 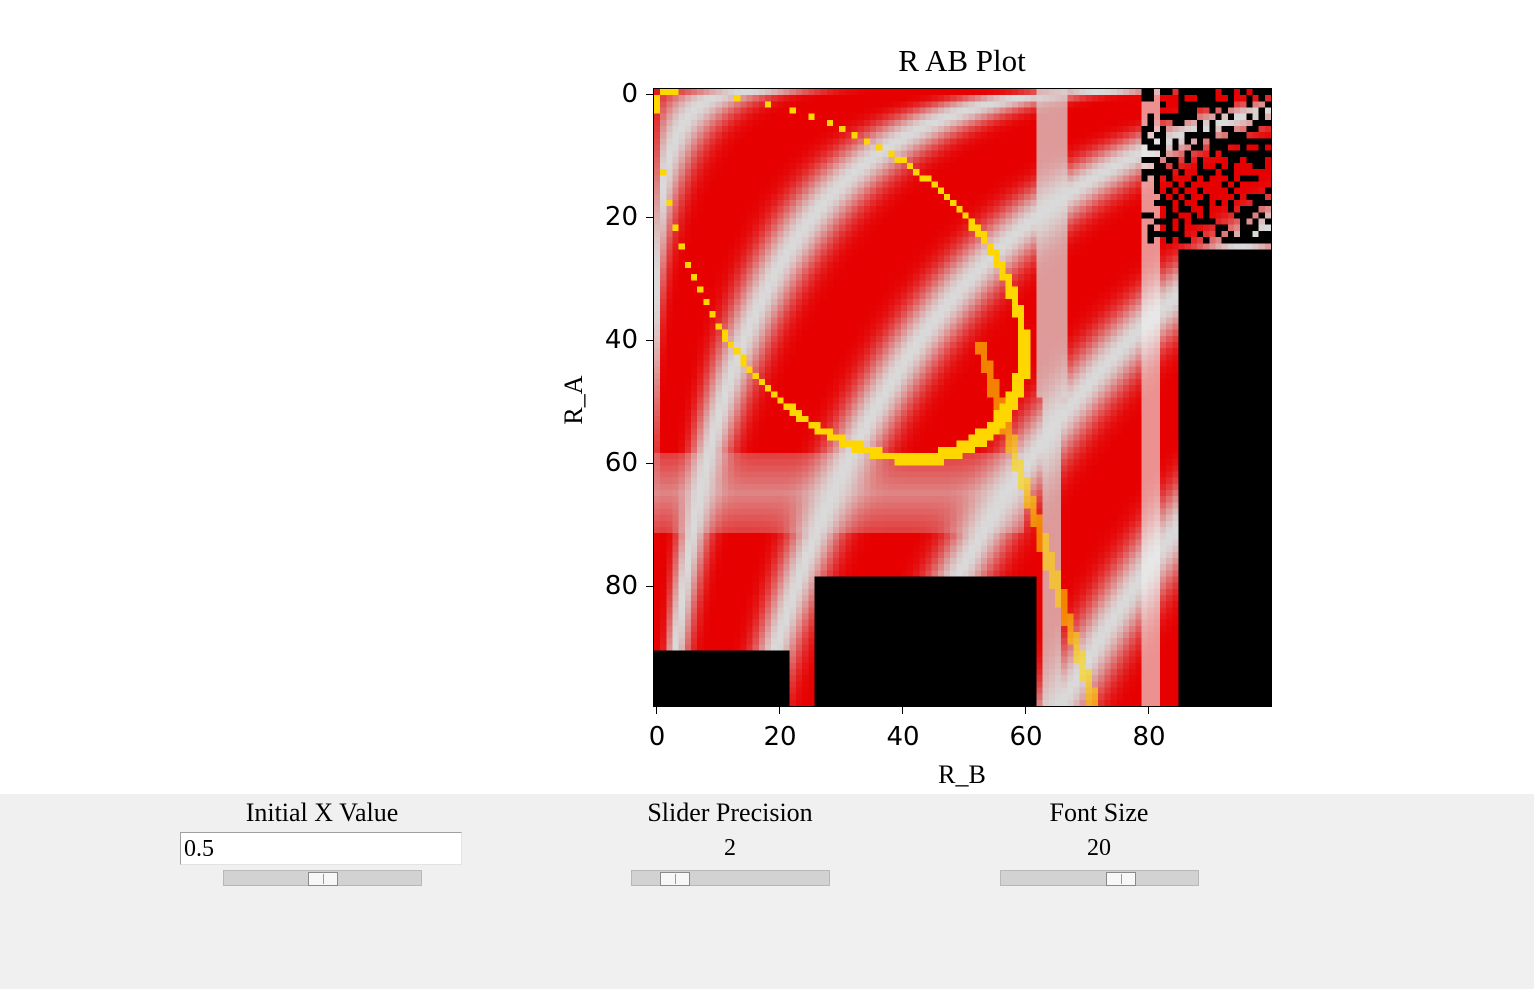 I want to click on slider-precision-label: Slider Precision, so click(x=730, y=812).